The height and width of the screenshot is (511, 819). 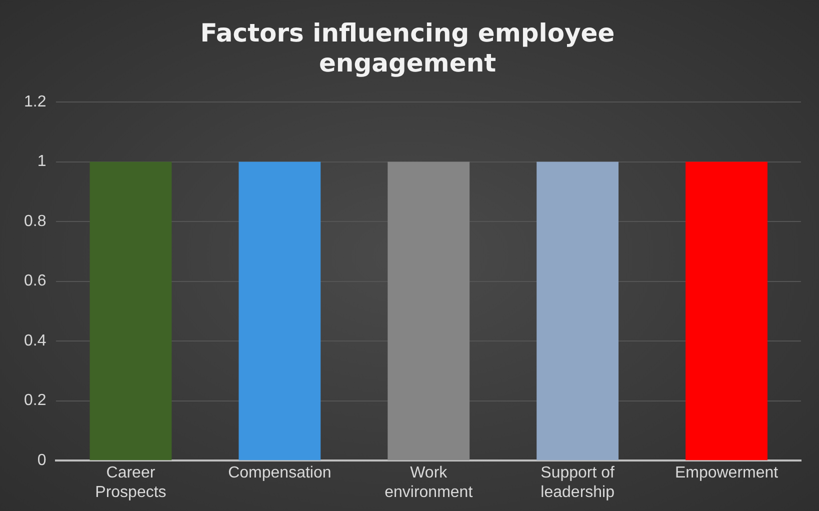 What do you see at coordinates (35, 101) in the screenshot?
I see `y-tick-label: 1.2` at bounding box center [35, 101].